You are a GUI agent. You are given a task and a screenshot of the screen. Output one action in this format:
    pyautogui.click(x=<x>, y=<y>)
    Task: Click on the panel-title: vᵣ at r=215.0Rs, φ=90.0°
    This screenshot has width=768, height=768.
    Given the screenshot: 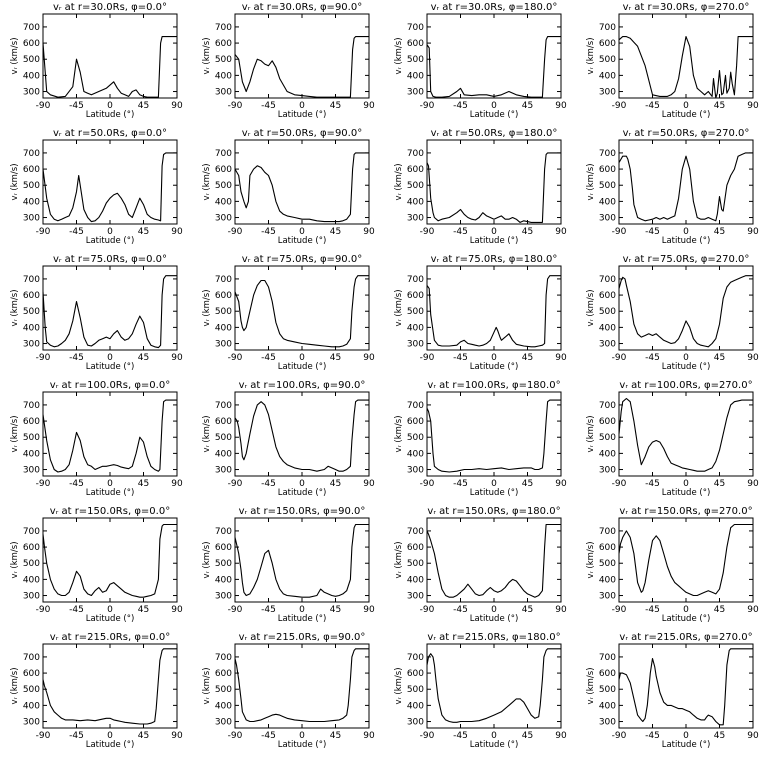 What is the action you would take?
    pyautogui.click(x=302, y=637)
    